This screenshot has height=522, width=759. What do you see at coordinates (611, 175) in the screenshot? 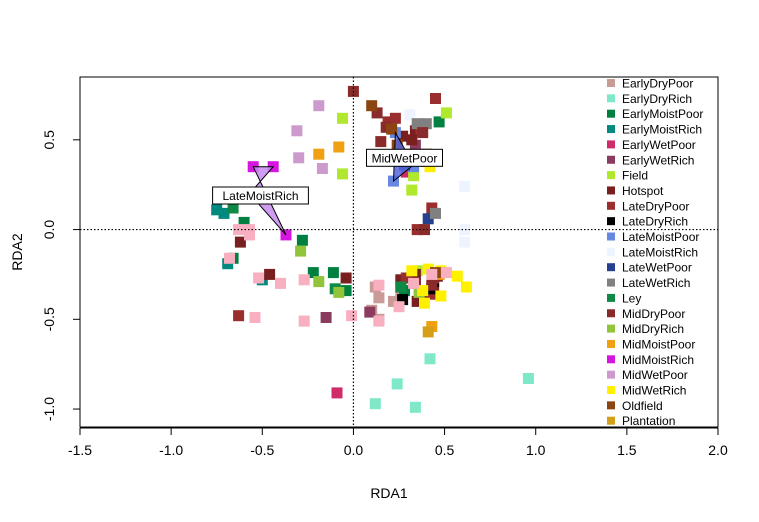
I see `legend-swatch-field` at bounding box center [611, 175].